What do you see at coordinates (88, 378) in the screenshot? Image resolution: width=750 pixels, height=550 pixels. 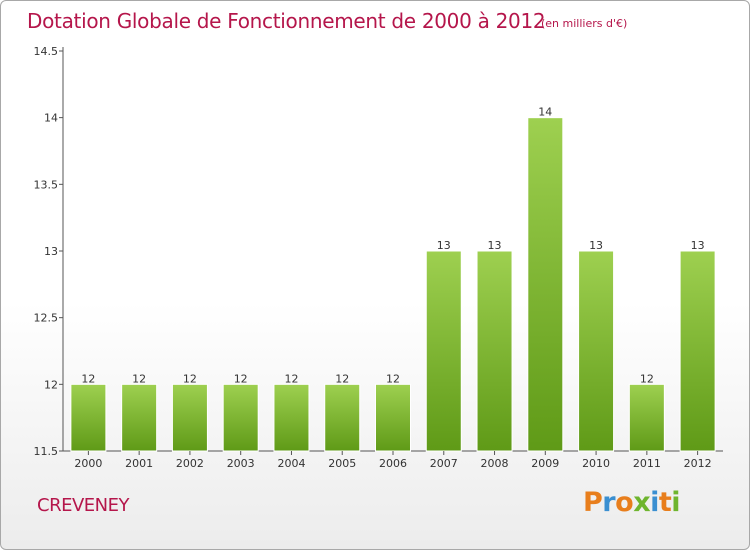 I see `data-label-2000: 12` at bounding box center [88, 378].